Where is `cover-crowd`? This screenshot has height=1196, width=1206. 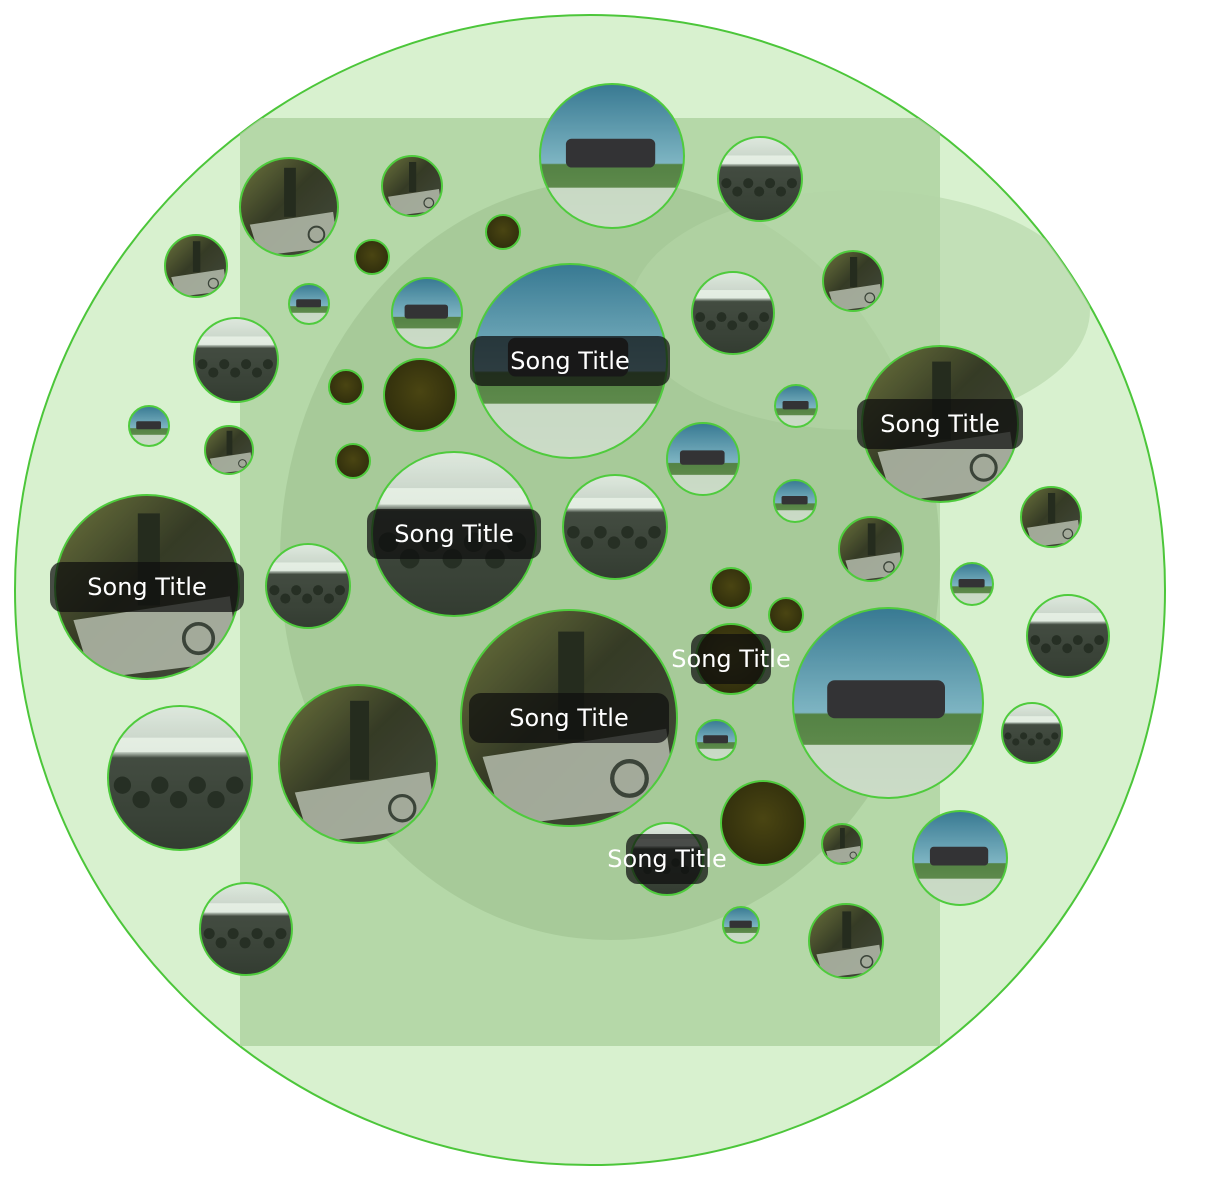 cover-crowd is located at coordinates (733, 313).